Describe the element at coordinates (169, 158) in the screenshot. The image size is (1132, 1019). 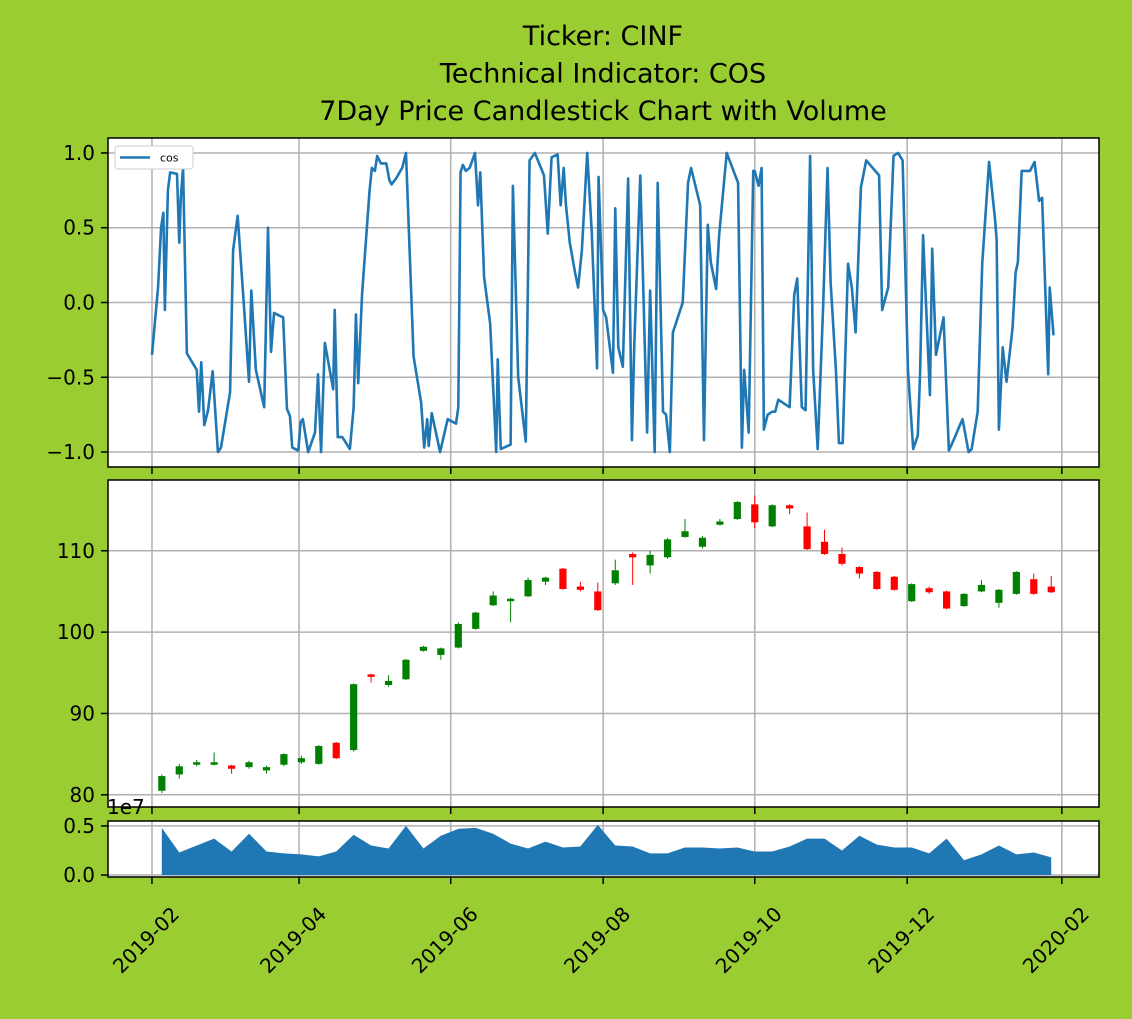
I see `legend-label: cos` at that location.